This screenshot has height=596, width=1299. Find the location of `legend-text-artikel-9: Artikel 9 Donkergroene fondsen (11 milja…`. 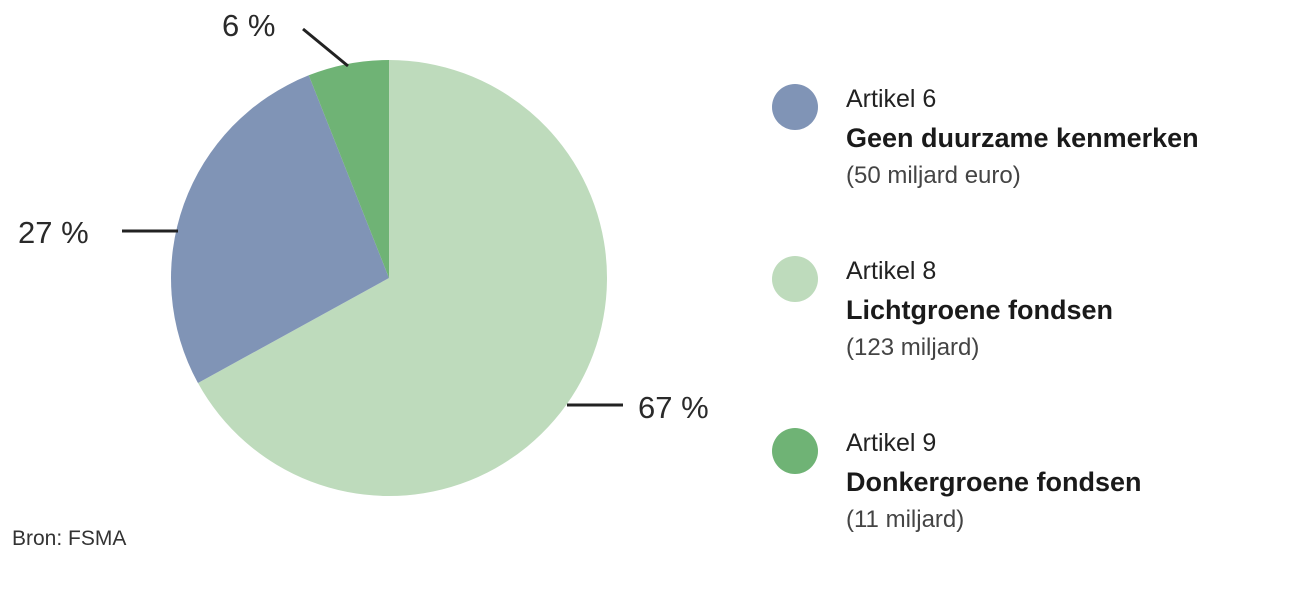

legend-text-artikel-9: Artikel 9 Donkergroene fondsen (11 milja… is located at coordinates (994, 481).